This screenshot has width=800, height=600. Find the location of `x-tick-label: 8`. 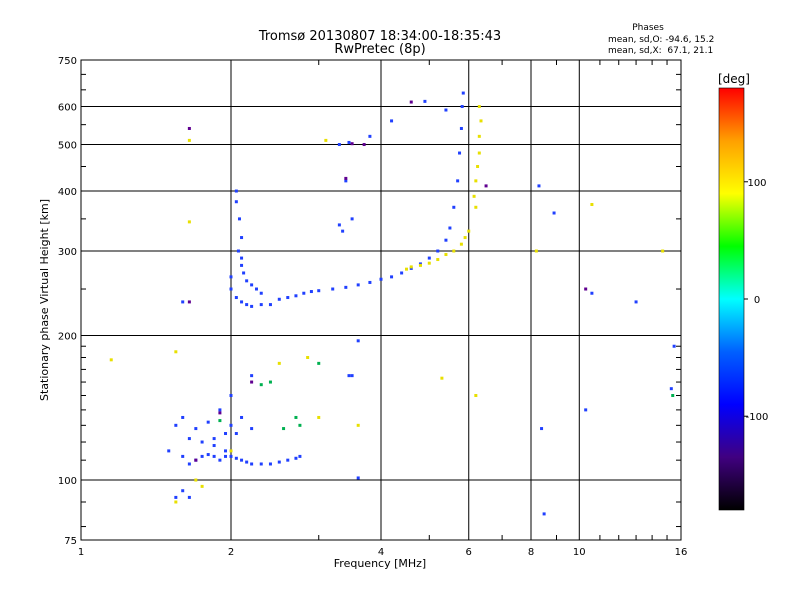

x-tick-label: 8 is located at coordinates (531, 552).